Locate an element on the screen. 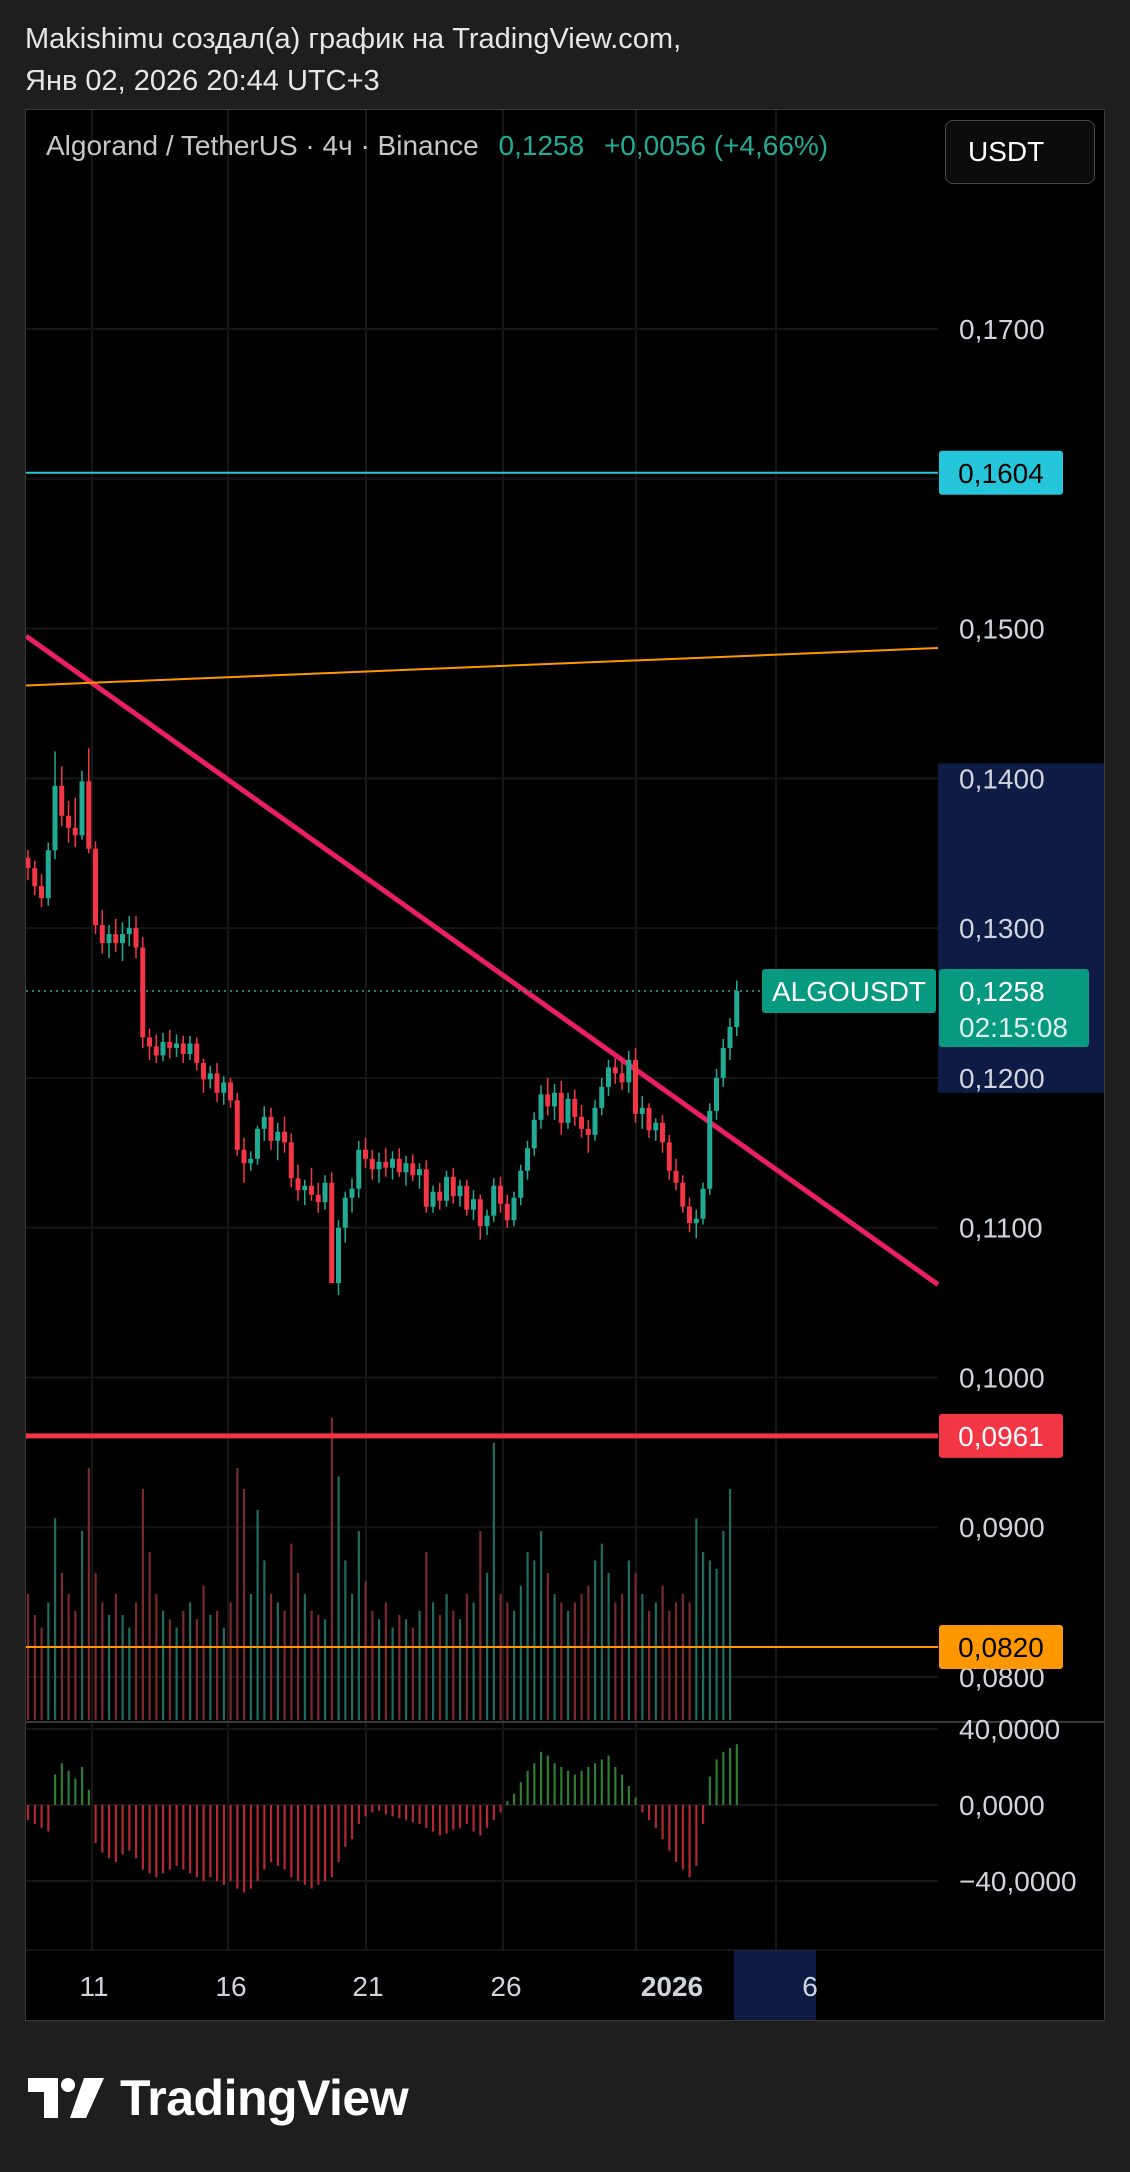  last-price-tag is located at coordinates (1014, 1008).